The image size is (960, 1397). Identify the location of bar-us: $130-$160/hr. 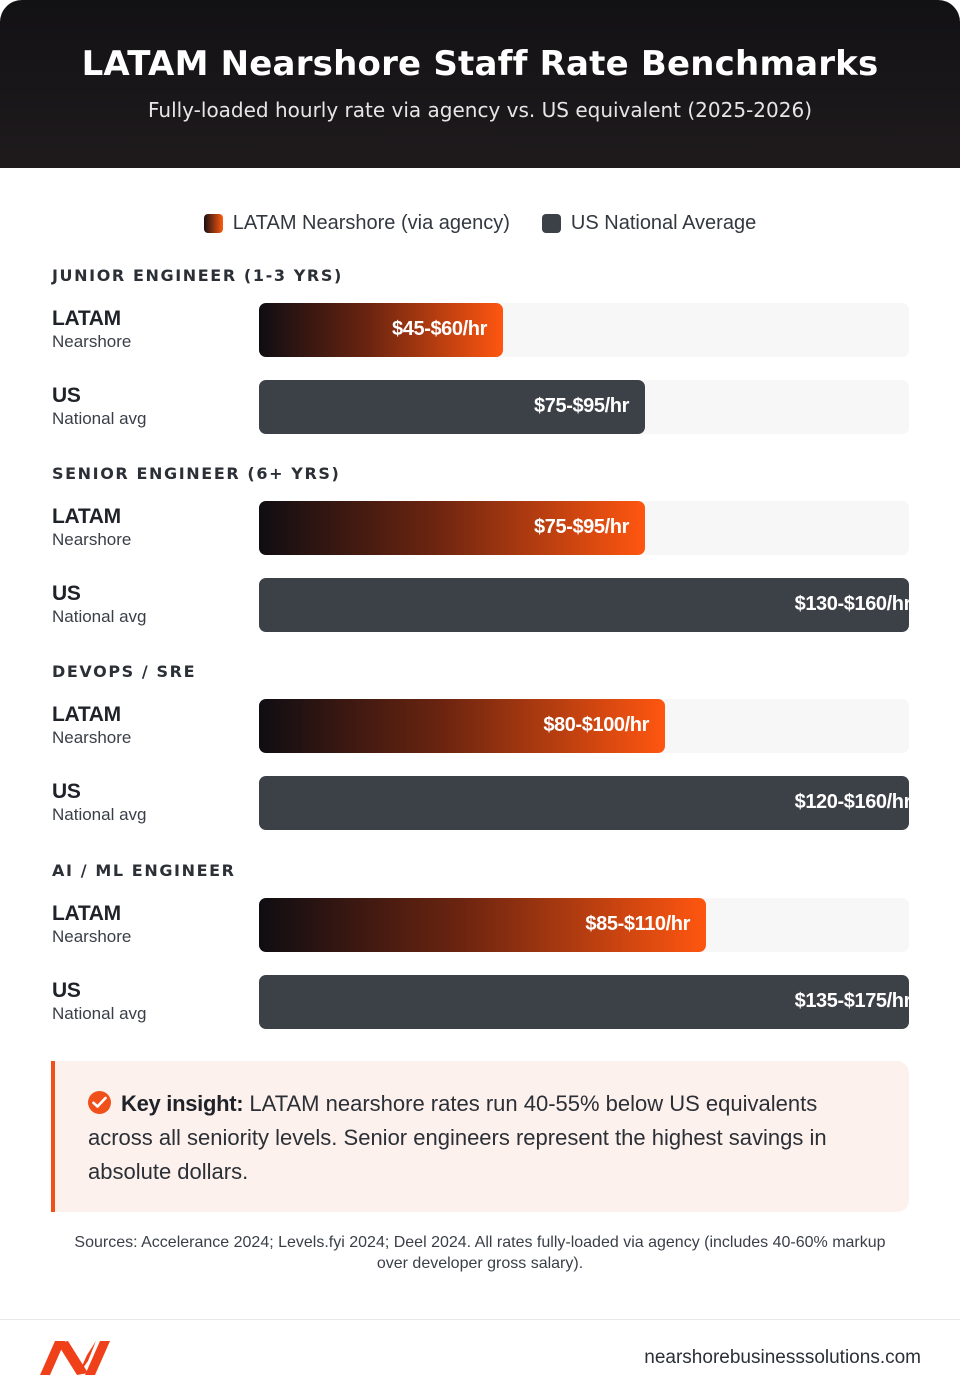
(584, 605).